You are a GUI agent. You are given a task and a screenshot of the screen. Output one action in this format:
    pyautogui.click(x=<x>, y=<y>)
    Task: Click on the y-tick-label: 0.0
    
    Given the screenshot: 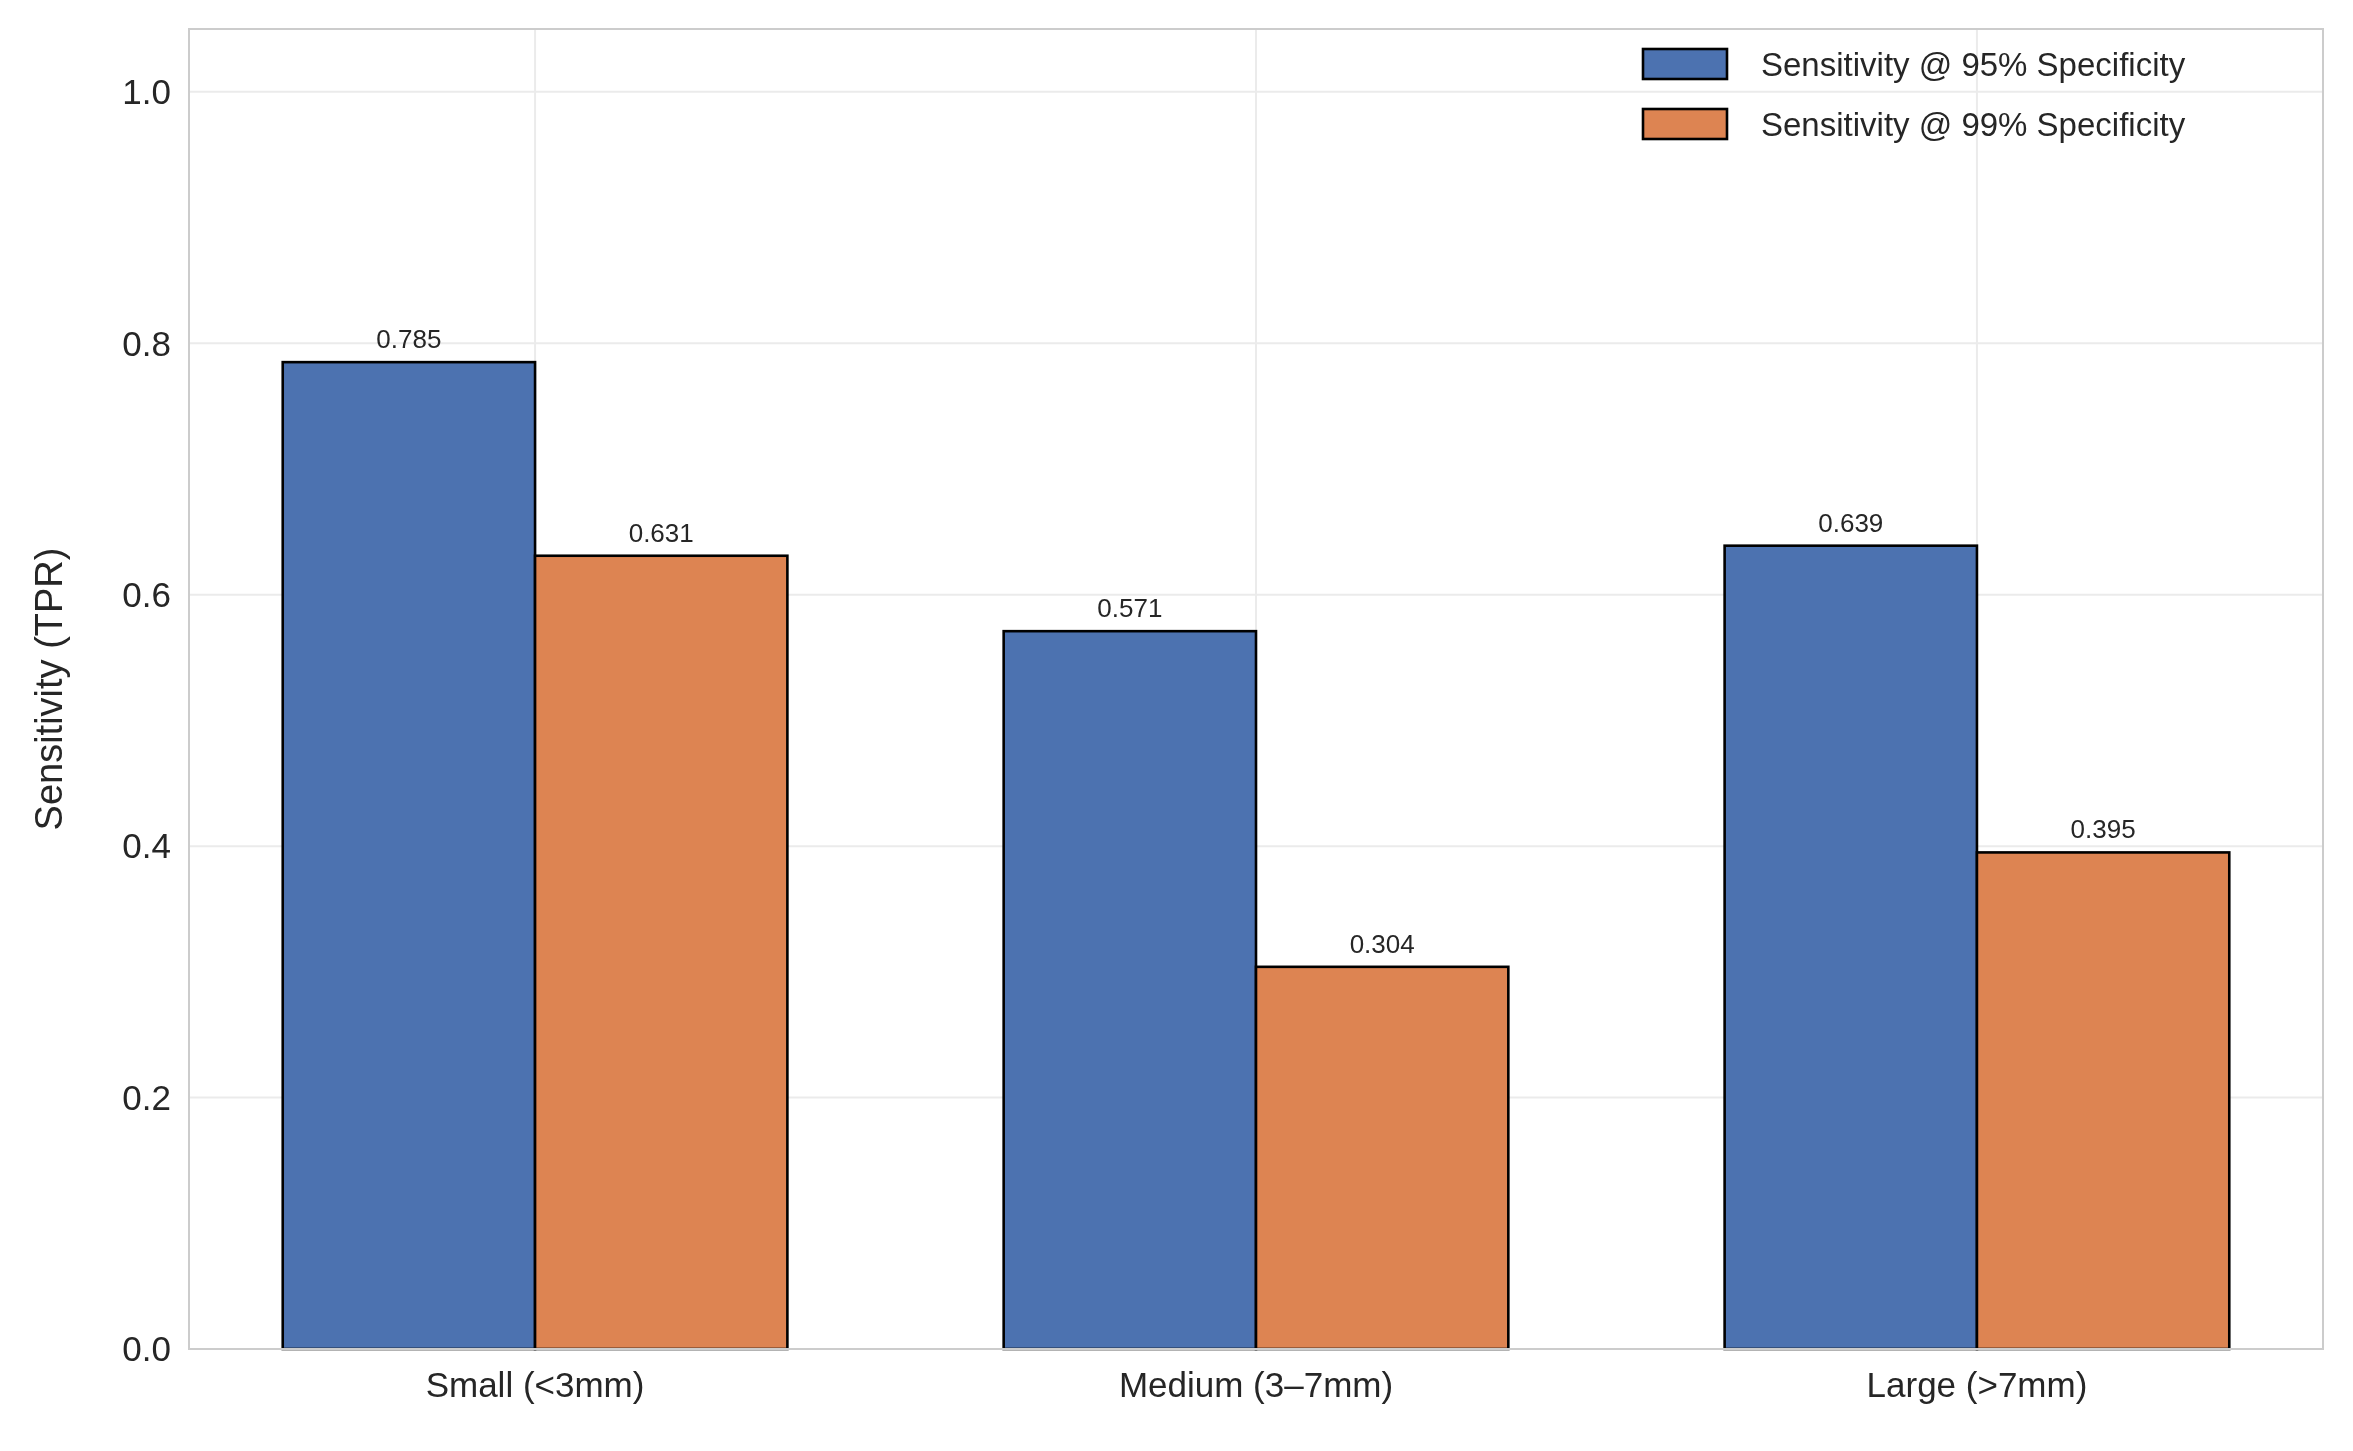 What is the action you would take?
    pyautogui.click(x=146, y=1349)
    